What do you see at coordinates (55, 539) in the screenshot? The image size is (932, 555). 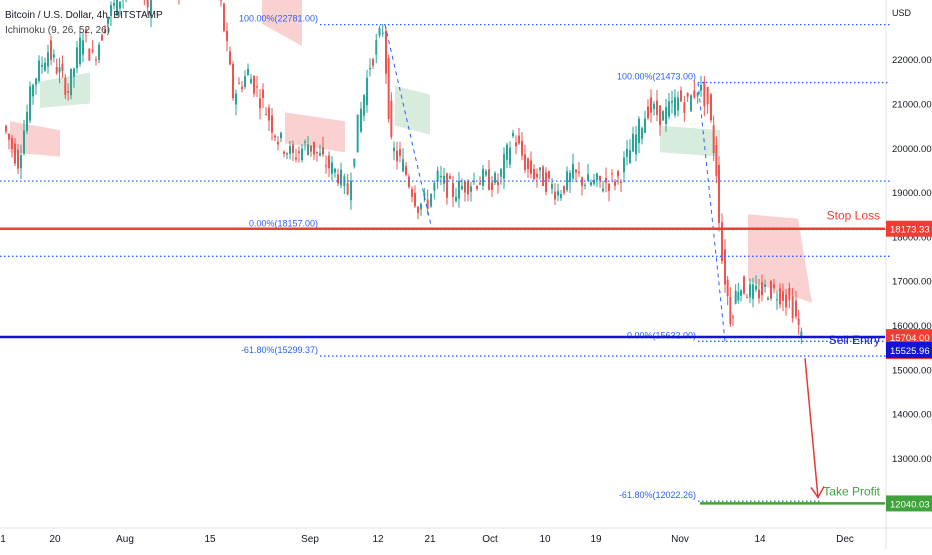 I see `x-tick-label: 20` at bounding box center [55, 539].